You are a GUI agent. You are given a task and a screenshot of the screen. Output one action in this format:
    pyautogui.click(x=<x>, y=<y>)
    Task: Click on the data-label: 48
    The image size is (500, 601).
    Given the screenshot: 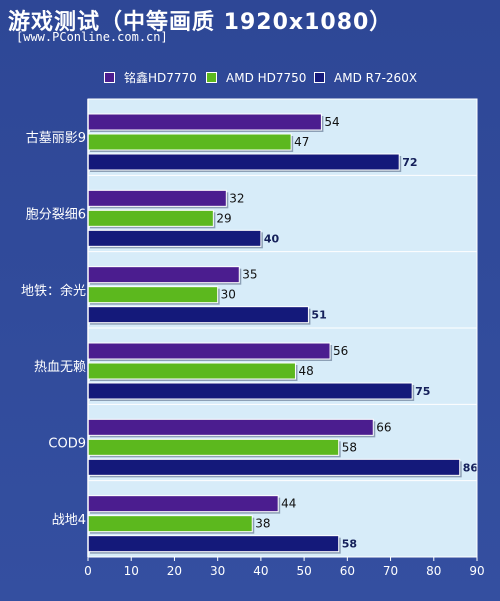 What is the action you would take?
    pyautogui.click(x=305, y=371)
    